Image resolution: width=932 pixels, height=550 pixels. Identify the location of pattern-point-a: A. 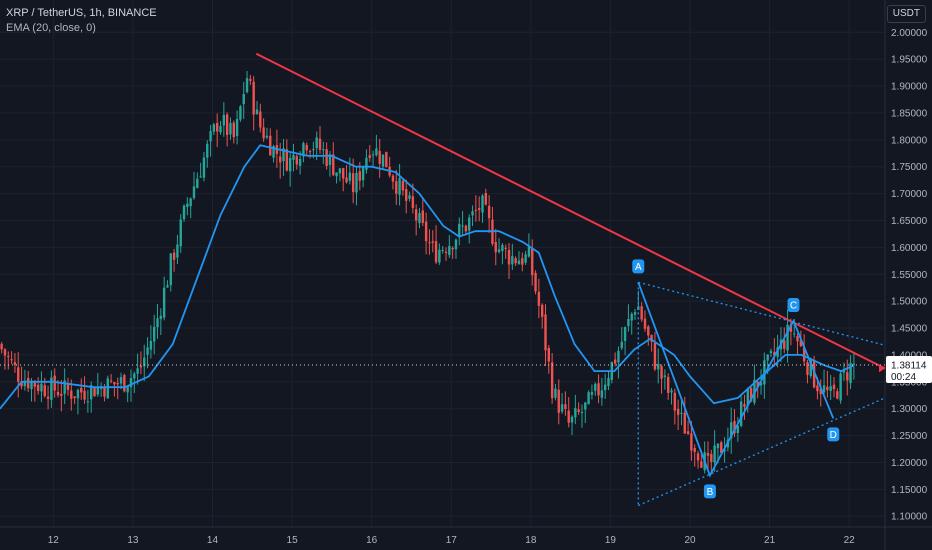
(638, 266).